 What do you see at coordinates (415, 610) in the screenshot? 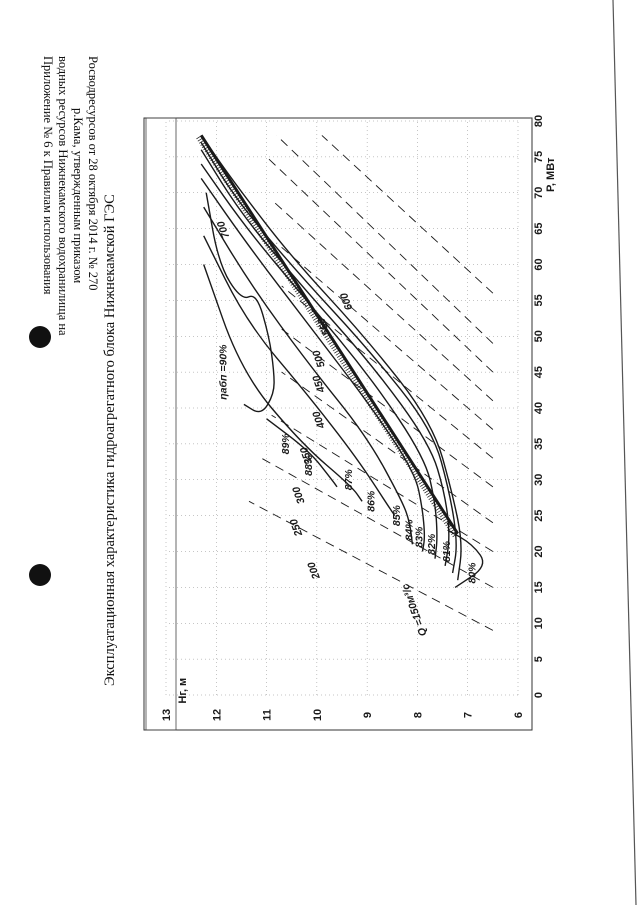
I see `flow-label: Q =150м³/с` at bounding box center [415, 610].